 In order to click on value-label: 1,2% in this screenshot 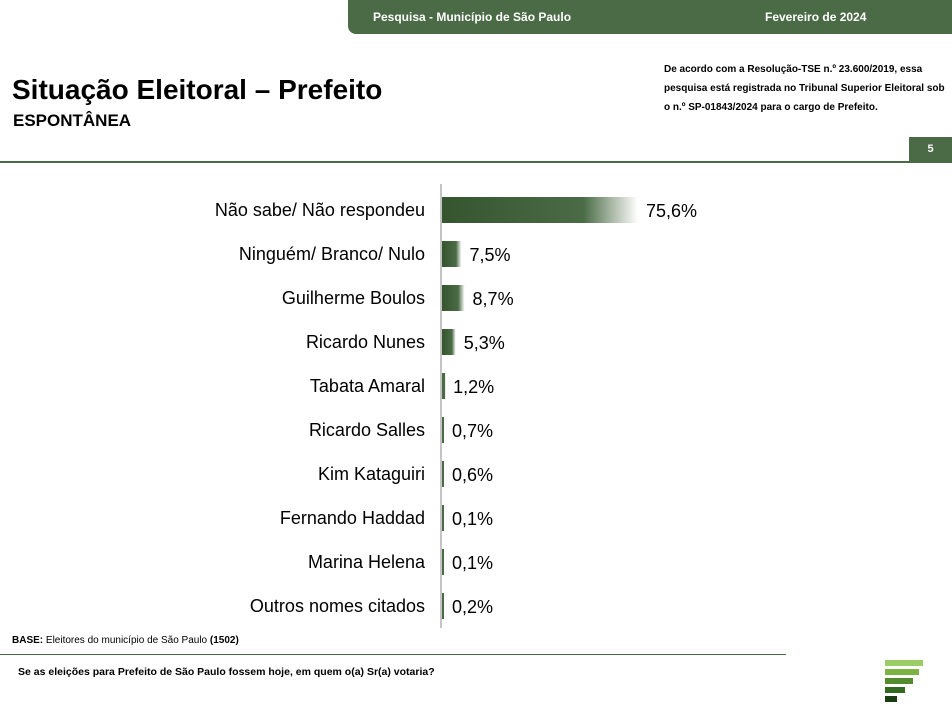, I will do `click(473, 387)`.